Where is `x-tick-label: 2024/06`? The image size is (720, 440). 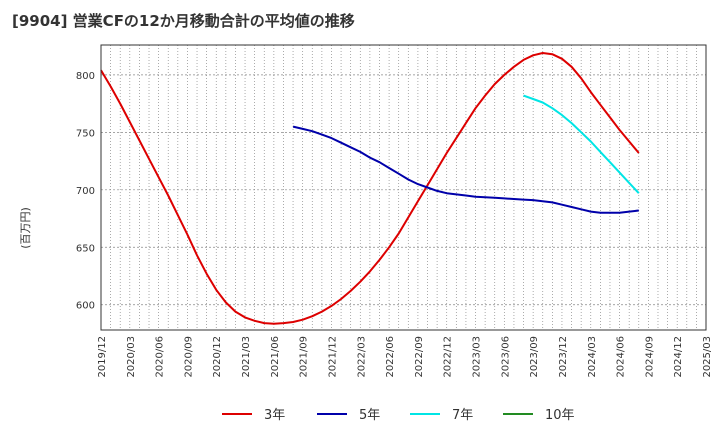
x-tick-label: 2024/06 is located at coordinates (621, 357).